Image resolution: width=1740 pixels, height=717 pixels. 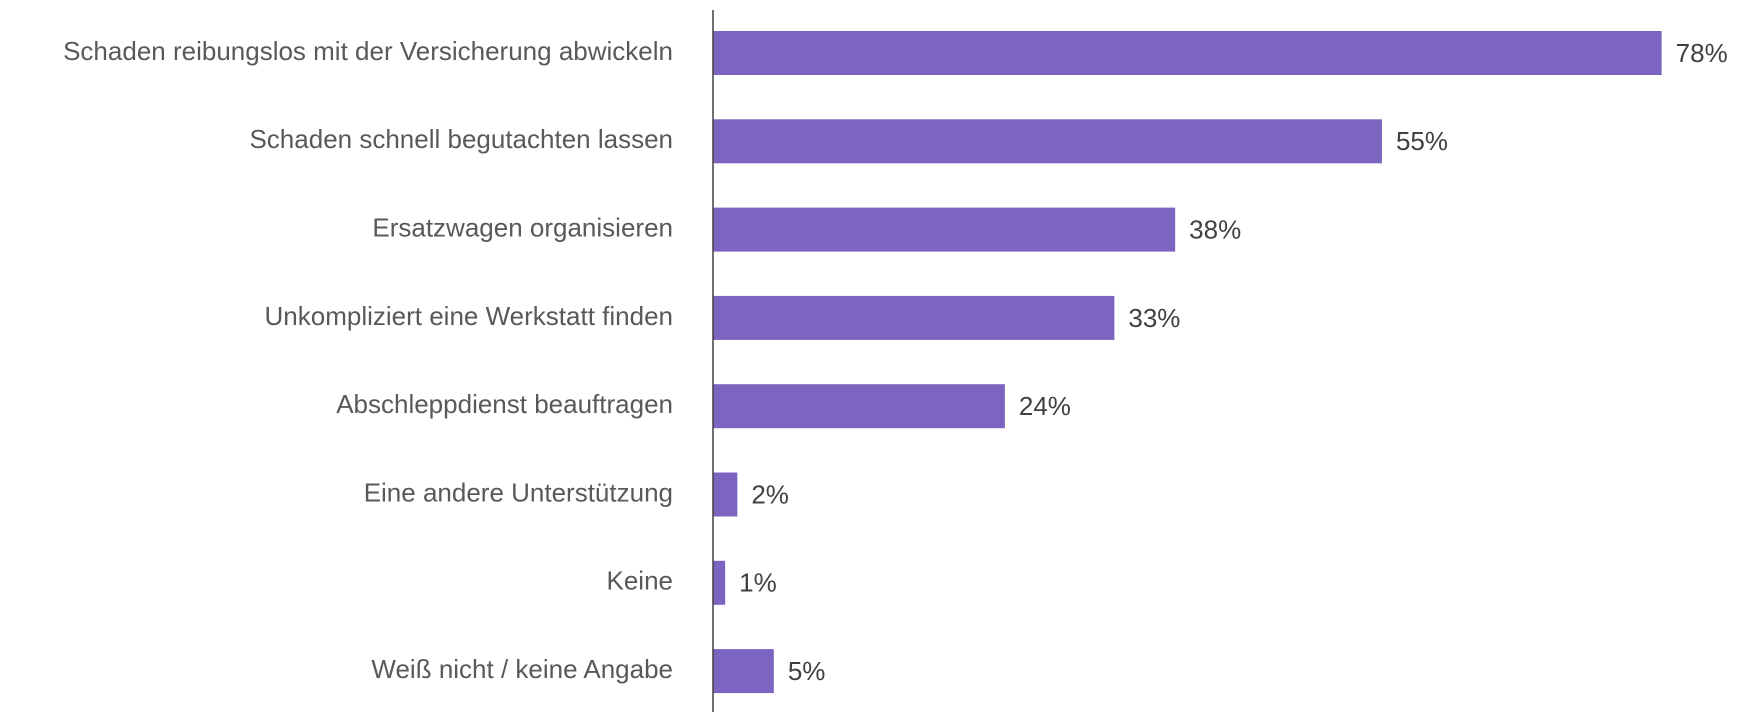 What do you see at coordinates (807, 671) in the screenshot?
I see `value-label: 5%` at bounding box center [807, 671].